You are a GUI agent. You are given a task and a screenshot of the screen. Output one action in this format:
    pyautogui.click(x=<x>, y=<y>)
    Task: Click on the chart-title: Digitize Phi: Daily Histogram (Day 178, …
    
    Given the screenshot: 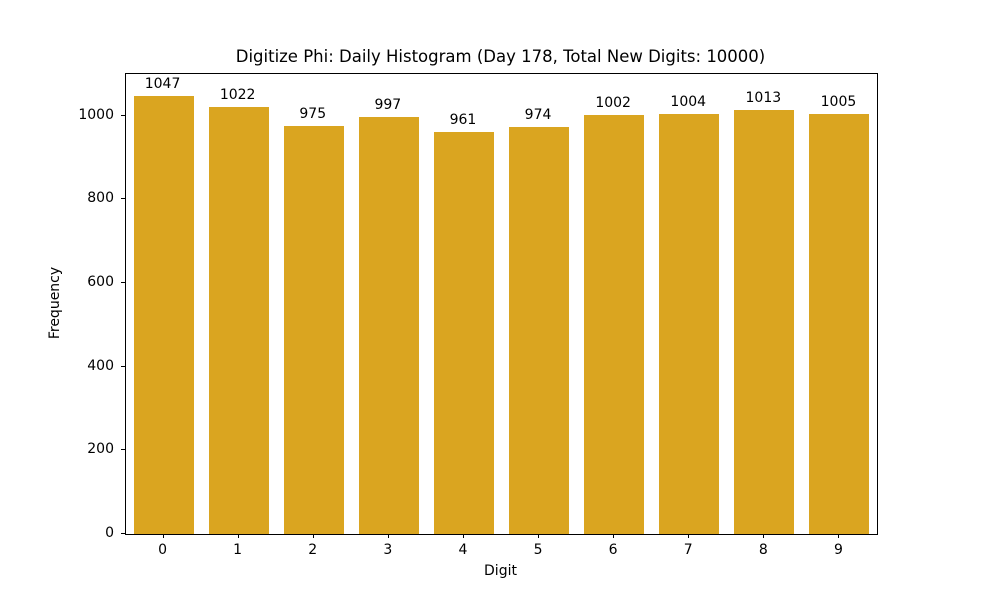 What is the action you would take?
    pyautogui.click(x=500, y=56)
    